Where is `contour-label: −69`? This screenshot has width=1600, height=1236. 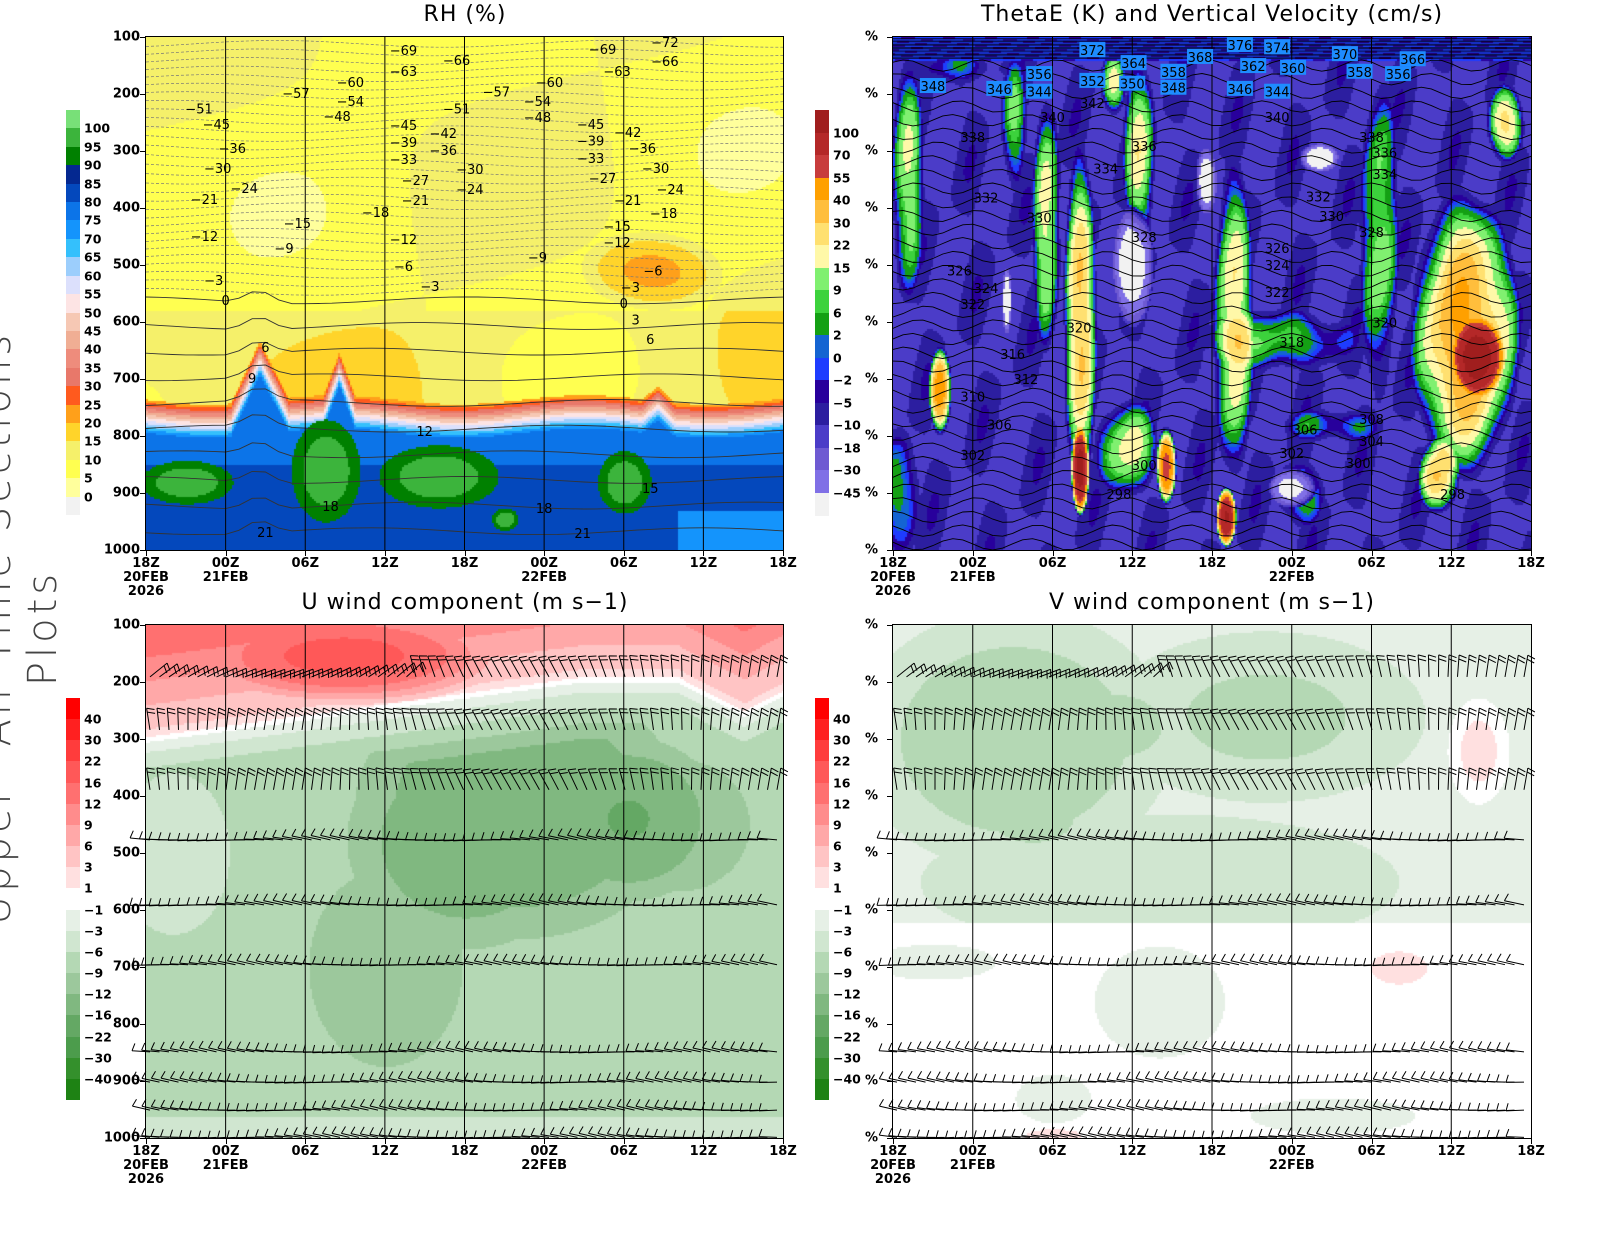
contour-label: −69 is located at coordinates (602, 50).